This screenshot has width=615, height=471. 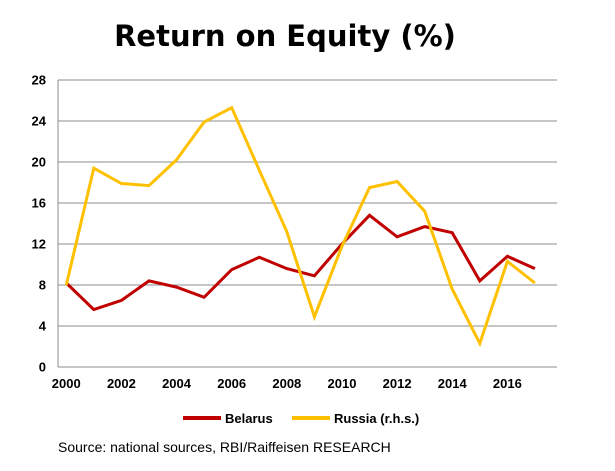 What do you see at coordinates (249, 418) in the screenshot?
I see `legend-label-belarus: Belarus` at bounding box center [249, 418].